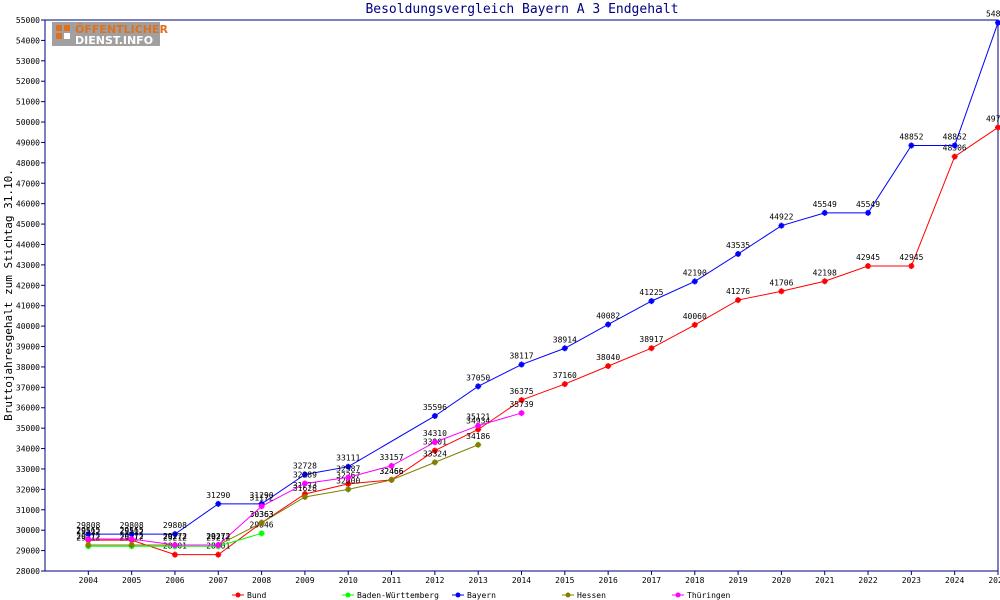 This screenshot has width=1000, height=600. I want to click on data-label: 32587, so click(348, 468).